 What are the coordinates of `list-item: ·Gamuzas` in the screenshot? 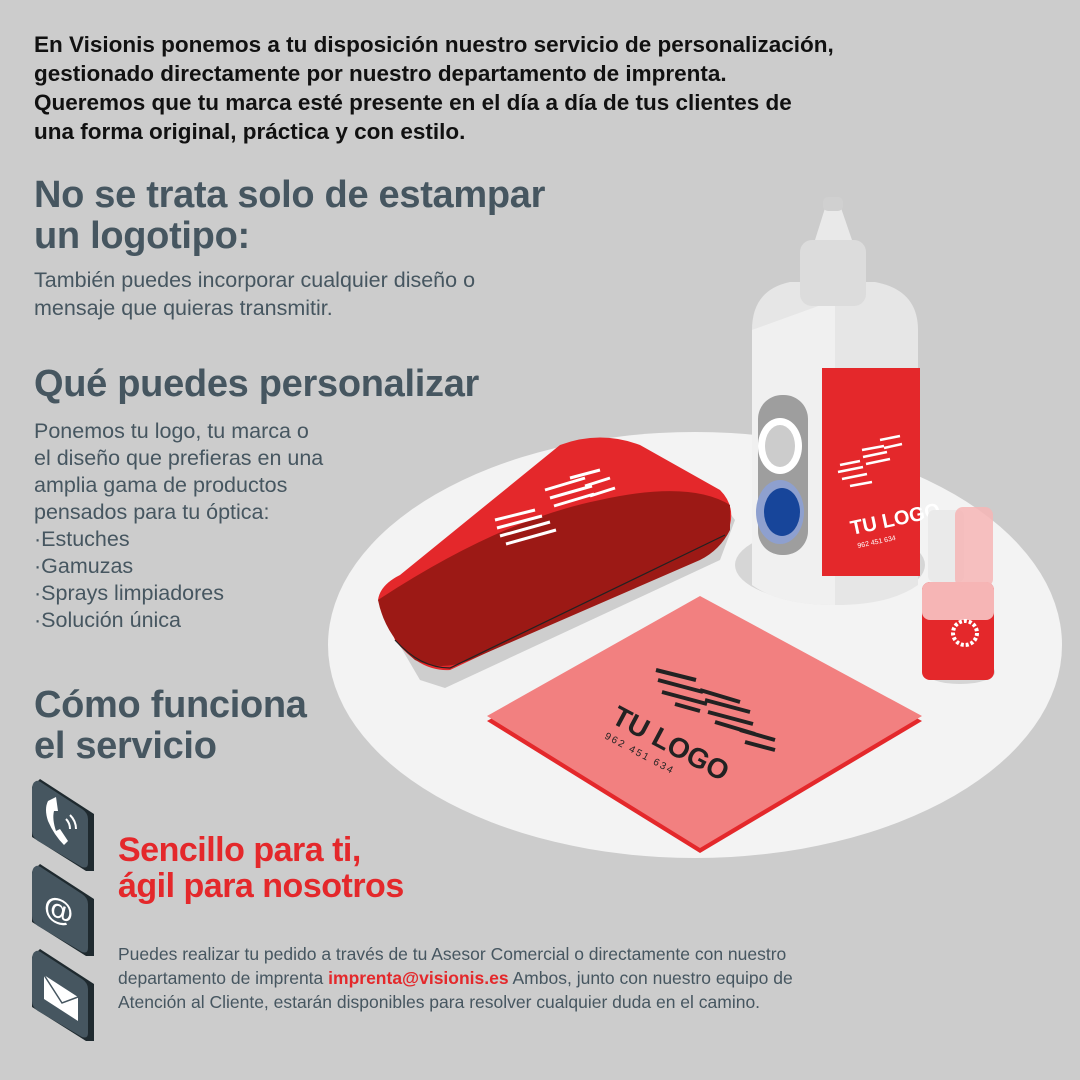 It's located at (84, 566).